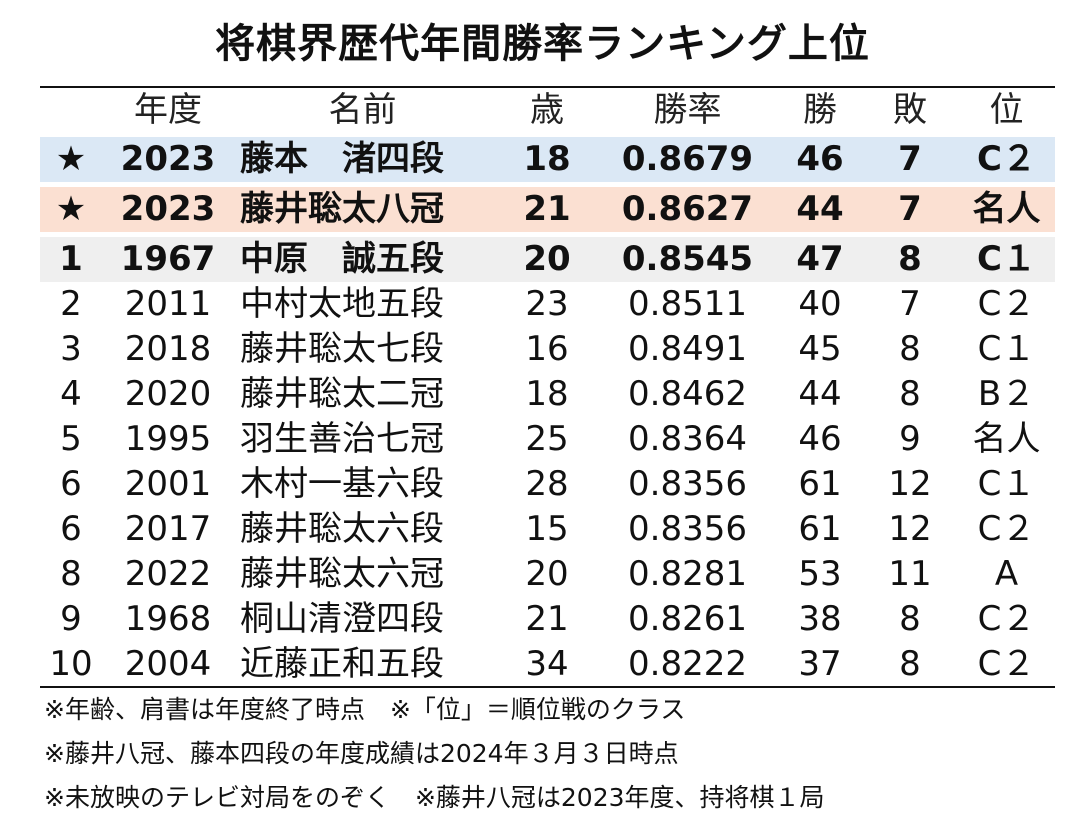  What do you see at coordinates (71, 574) in the screenshot?
I see `row-rank: 8` at bounding box center [71, 574].